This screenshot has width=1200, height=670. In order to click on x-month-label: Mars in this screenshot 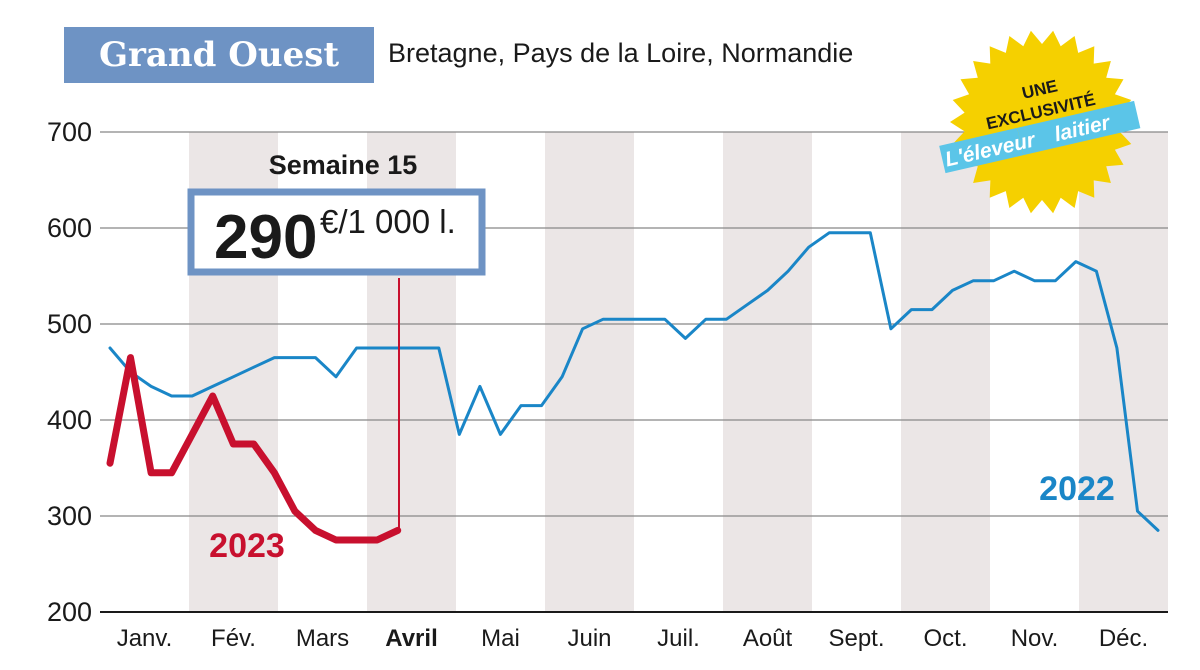, I will do `click(322, 638)`.